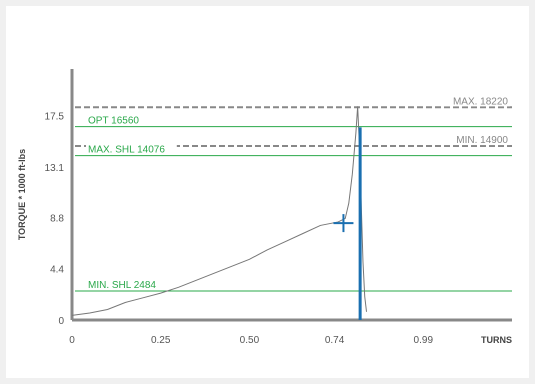 Image resolution: width=535 pixels, height=384 pixels. I want to click on reference-line-label: OPT 16560, so click(113, 121).